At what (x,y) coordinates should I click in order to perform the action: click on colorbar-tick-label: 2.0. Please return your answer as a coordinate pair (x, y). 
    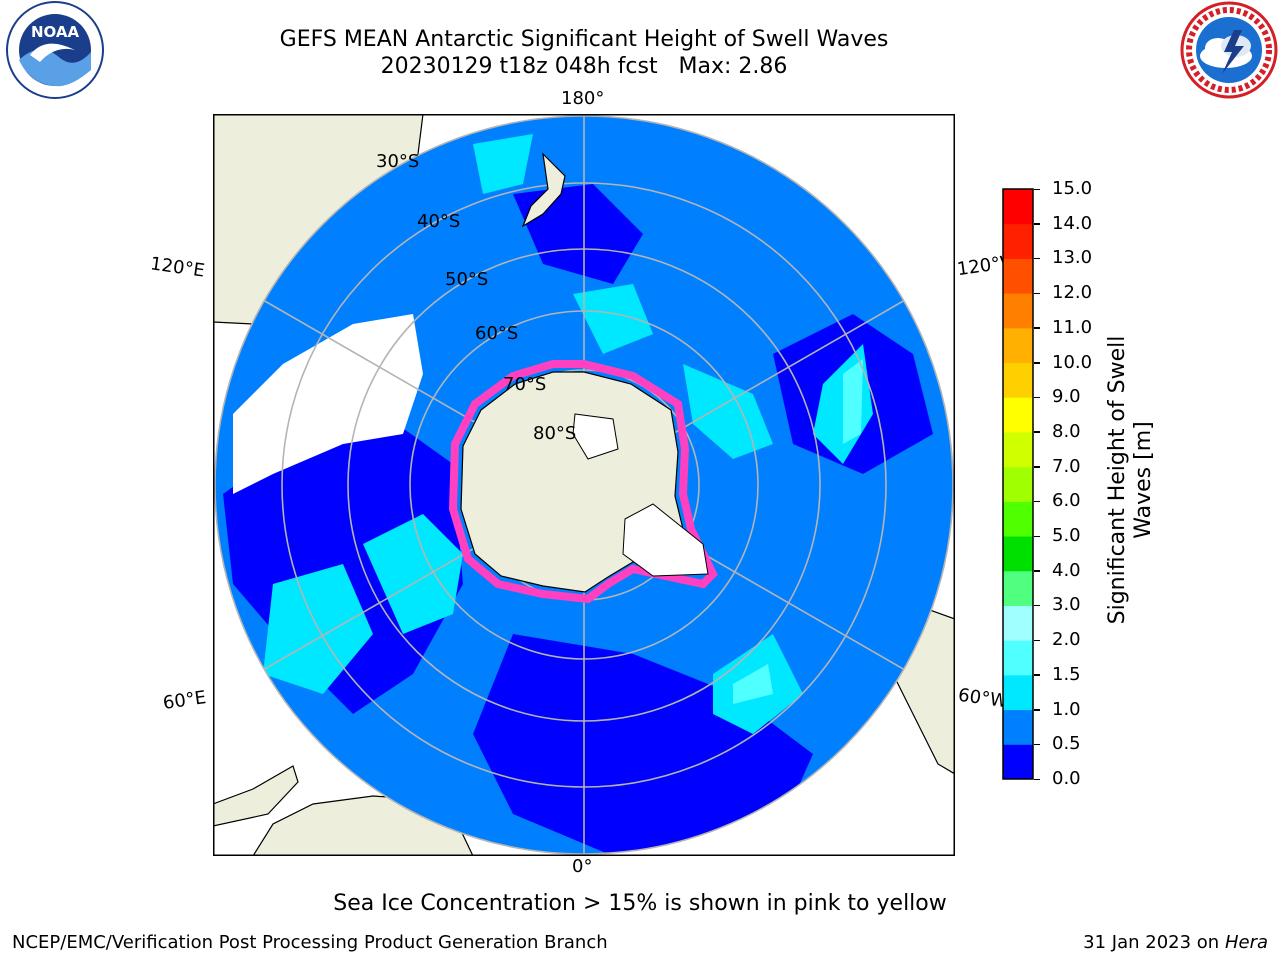
    Looking at the image, I should click on (1066, 640).